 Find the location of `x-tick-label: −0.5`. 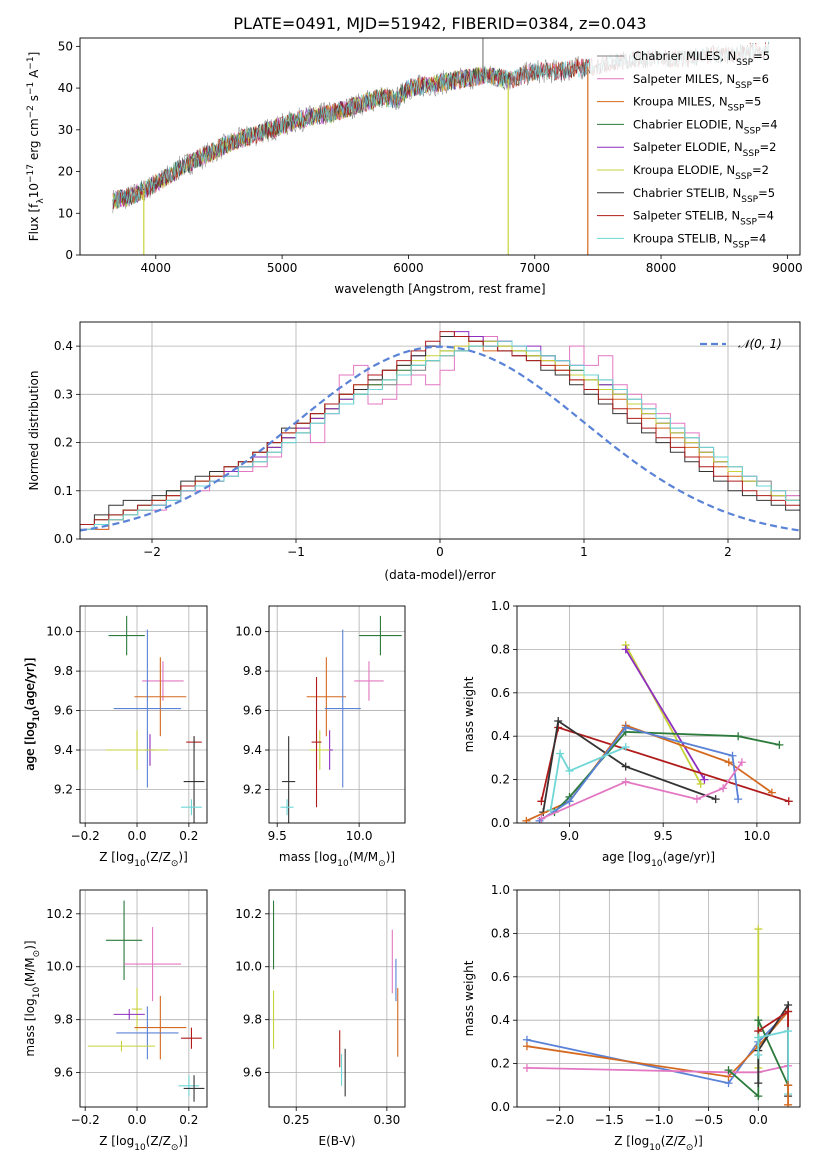

x-tick-label: −0.5 is located at coordinates (708, 1120).